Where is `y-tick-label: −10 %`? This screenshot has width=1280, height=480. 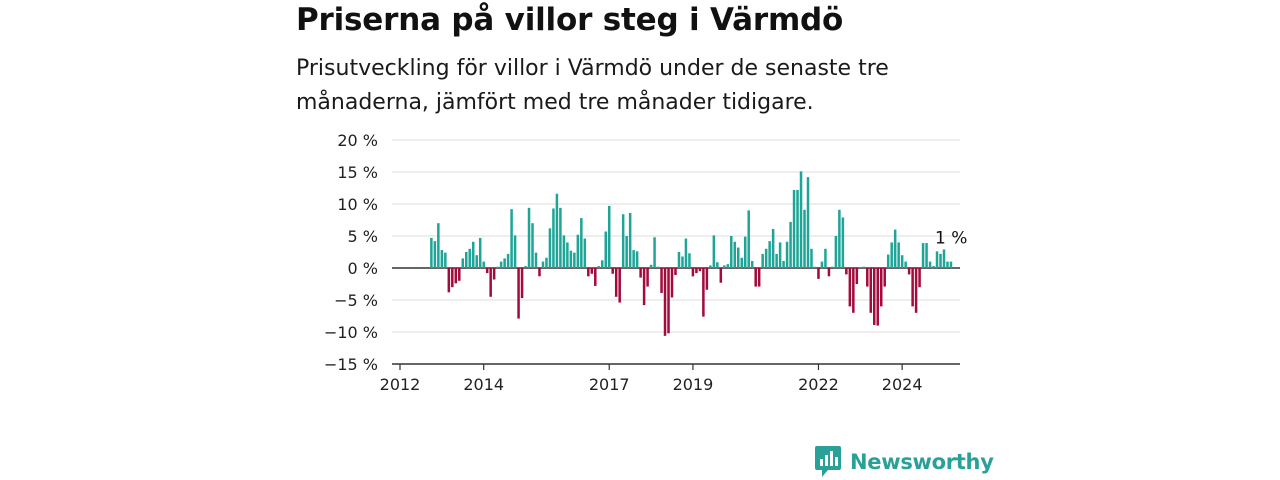
y-tick-label: −10 % is located at coordinates (351, 332).